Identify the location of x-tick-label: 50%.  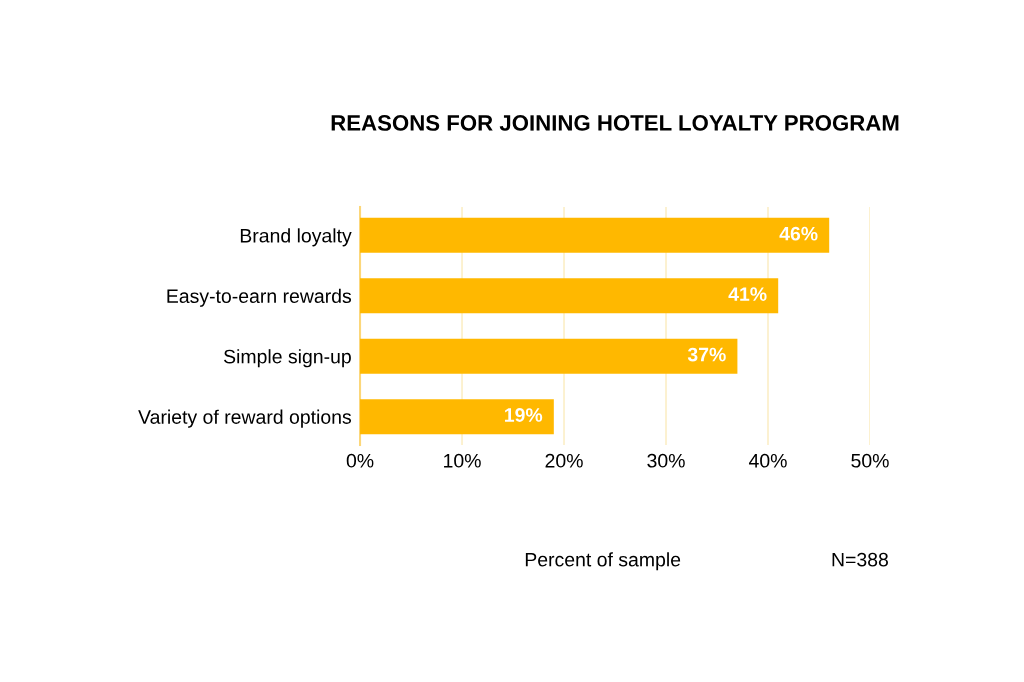
(870, 460).